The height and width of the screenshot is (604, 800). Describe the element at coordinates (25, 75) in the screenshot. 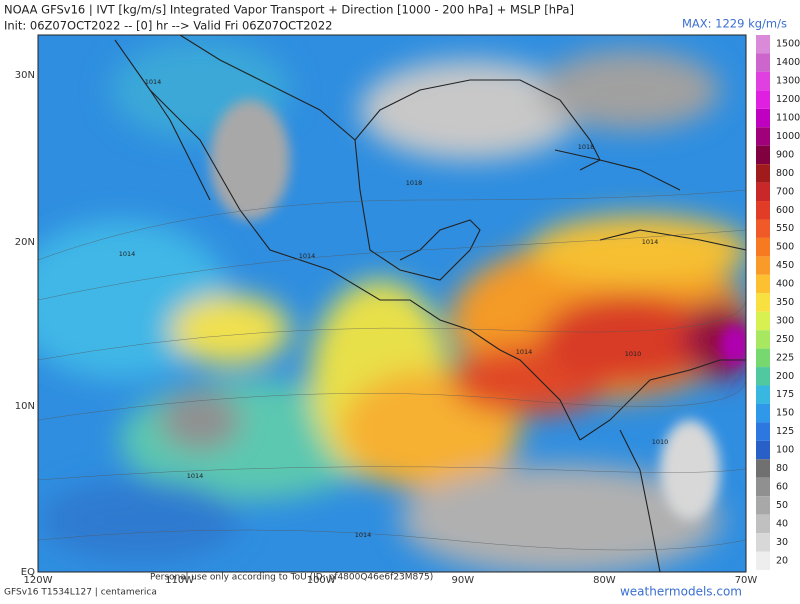

I see `latitude-label: 30N` at that location.